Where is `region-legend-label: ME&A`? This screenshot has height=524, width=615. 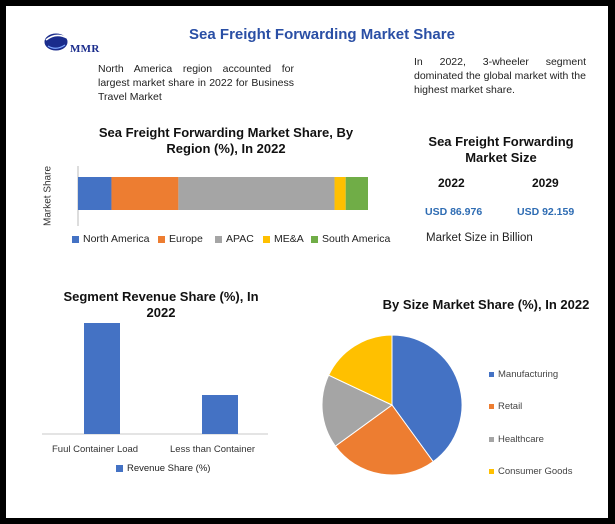 region-legend-label: ME&A is located at coordinates (289, 239).